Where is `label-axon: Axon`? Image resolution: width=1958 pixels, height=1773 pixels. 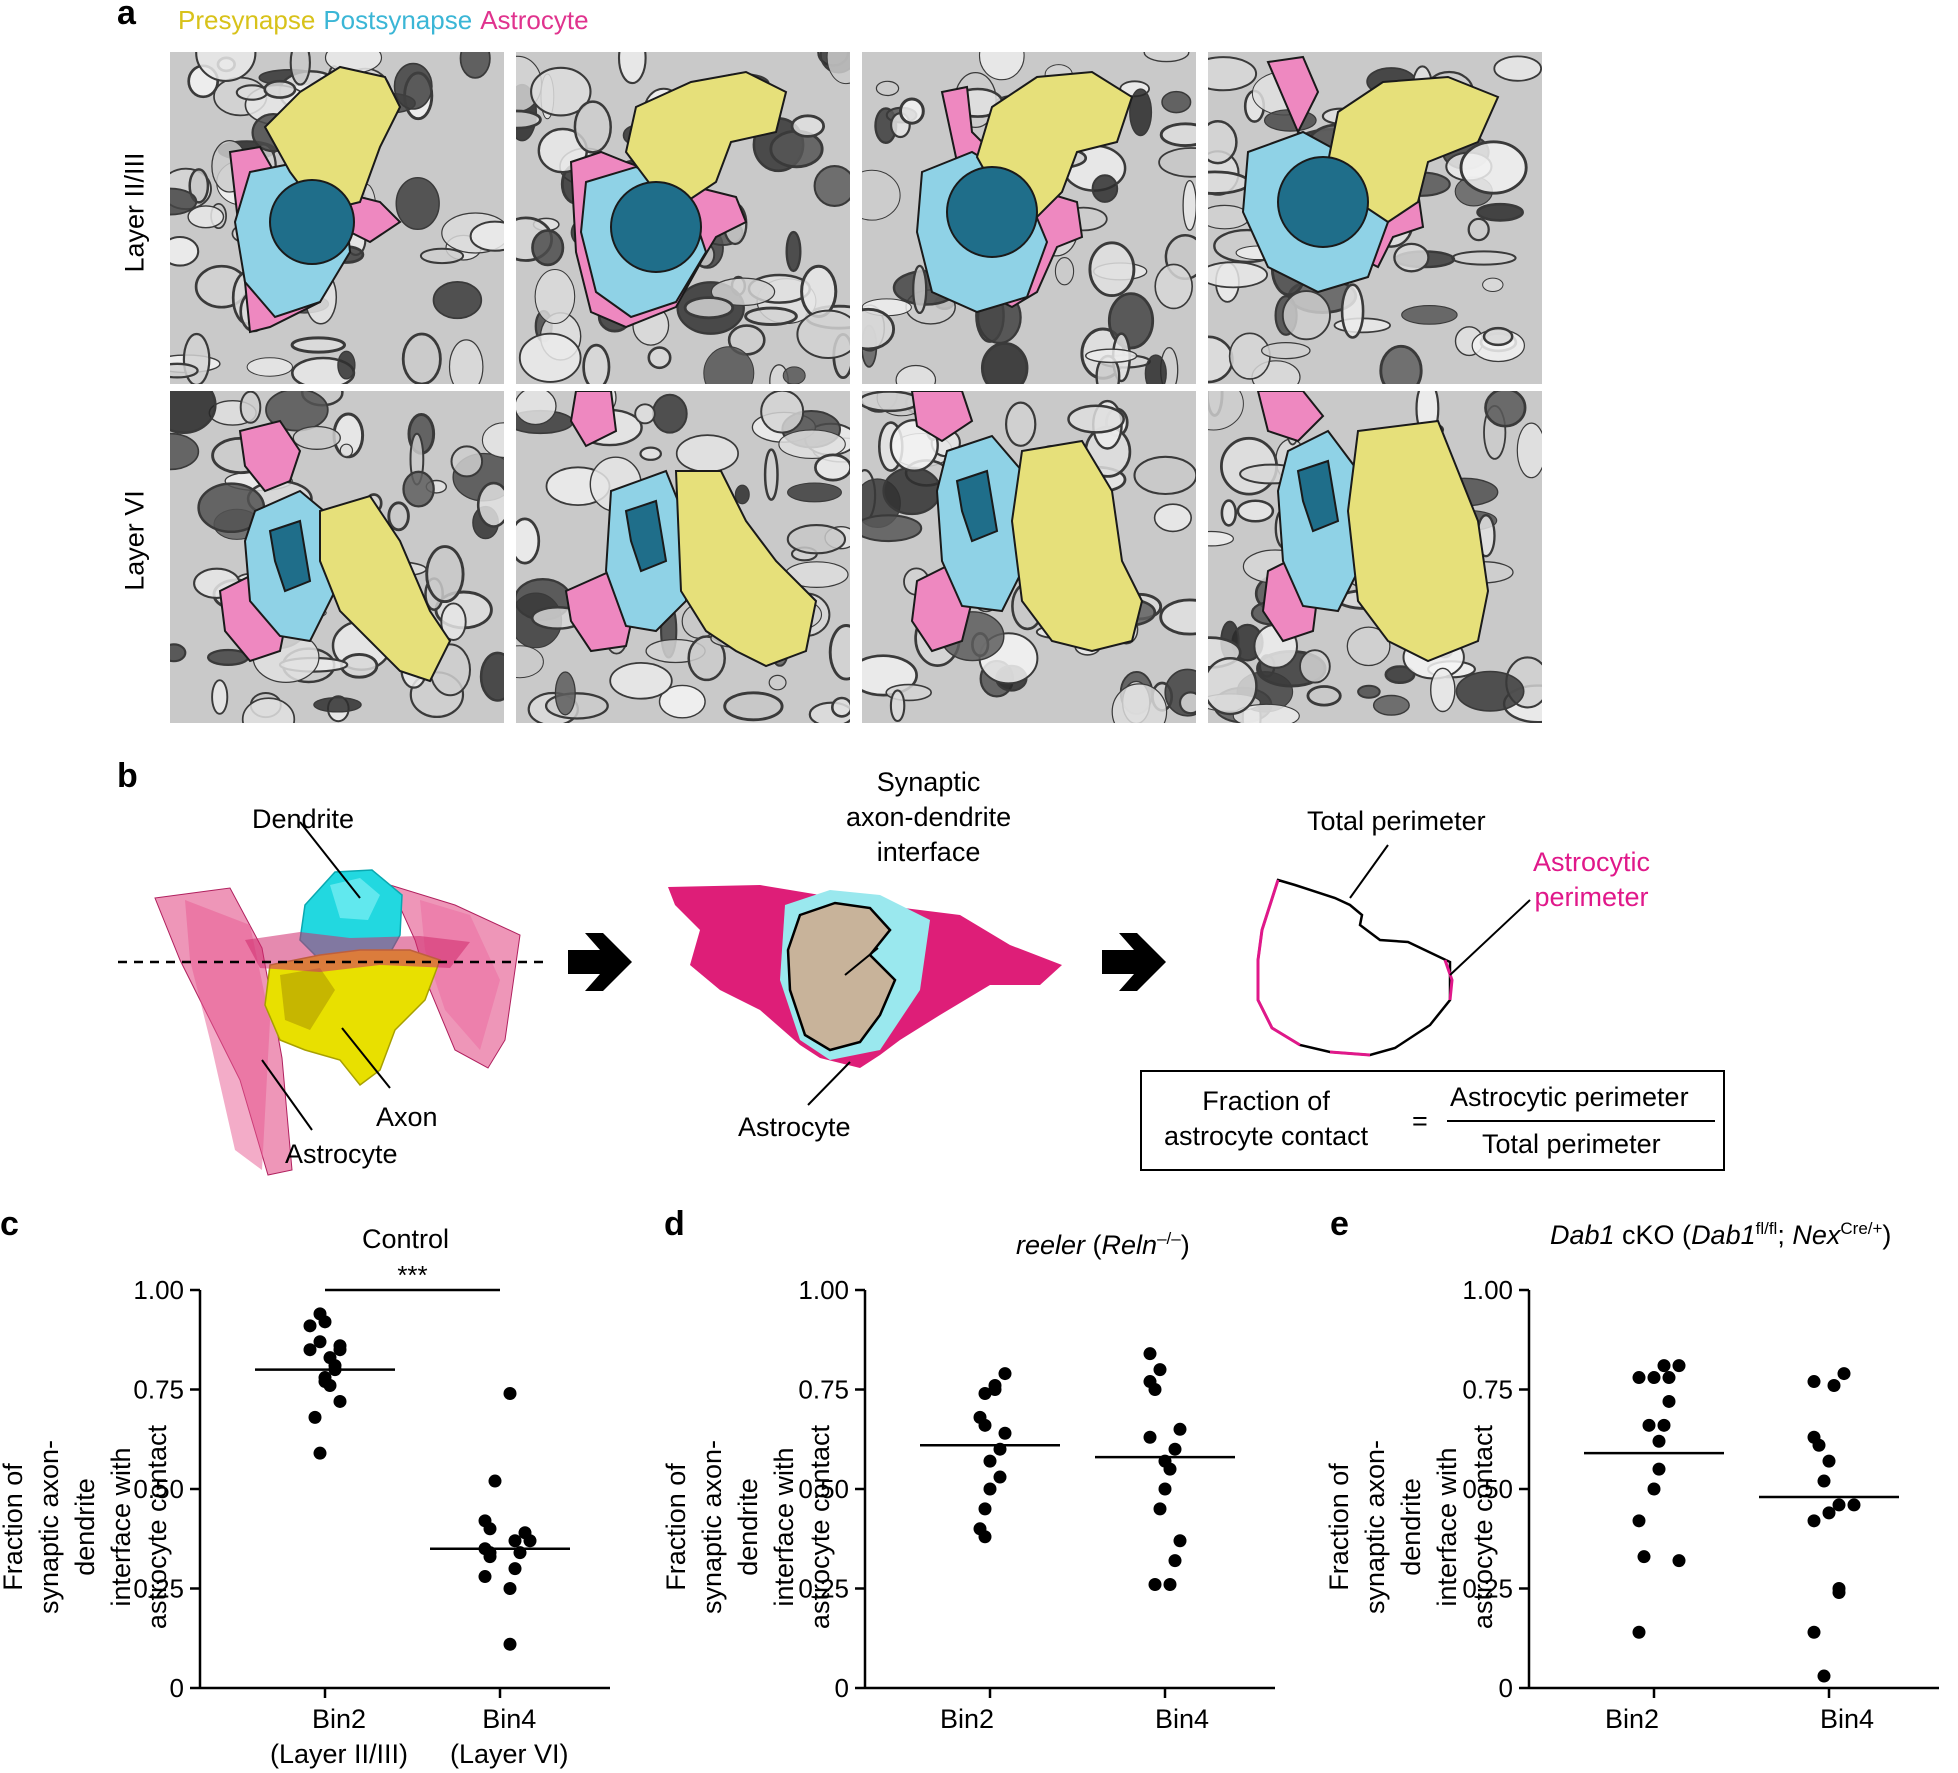
label-axon: Axon is located at coordinates (407, 1117).